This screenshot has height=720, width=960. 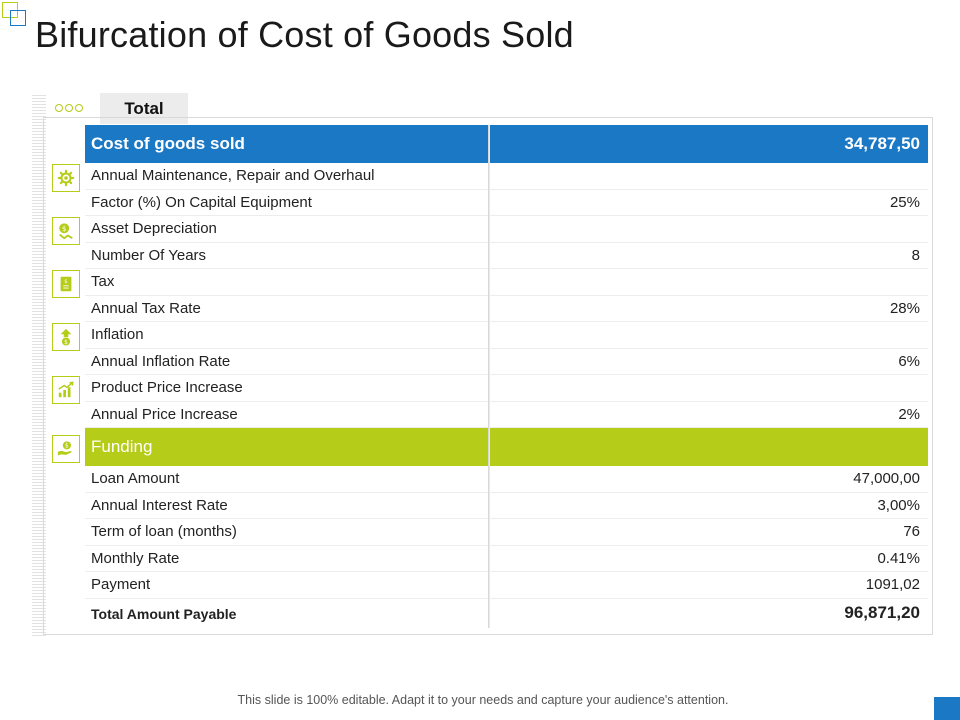 What do you see at coordinates (506, 362) in the screenshot?
I see `table-row: Annual Inflation Rate 6%` at bounding box center [506, 362].